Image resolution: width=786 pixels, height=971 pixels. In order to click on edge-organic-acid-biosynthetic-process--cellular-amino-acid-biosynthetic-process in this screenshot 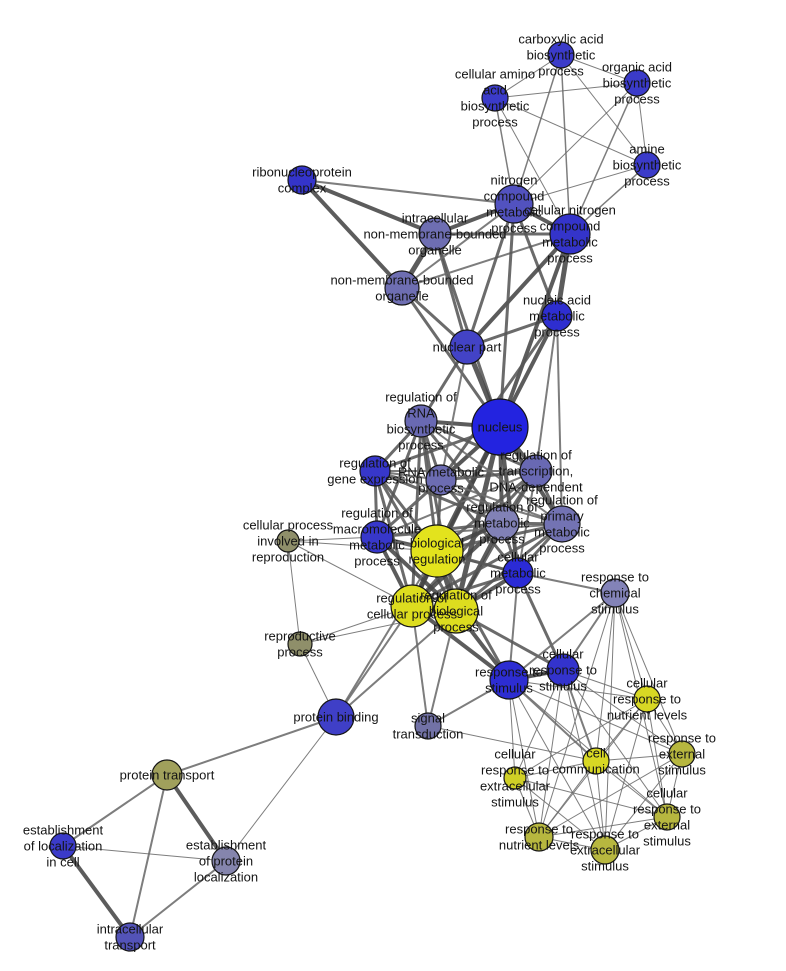, I will do `click(566, 90)`.